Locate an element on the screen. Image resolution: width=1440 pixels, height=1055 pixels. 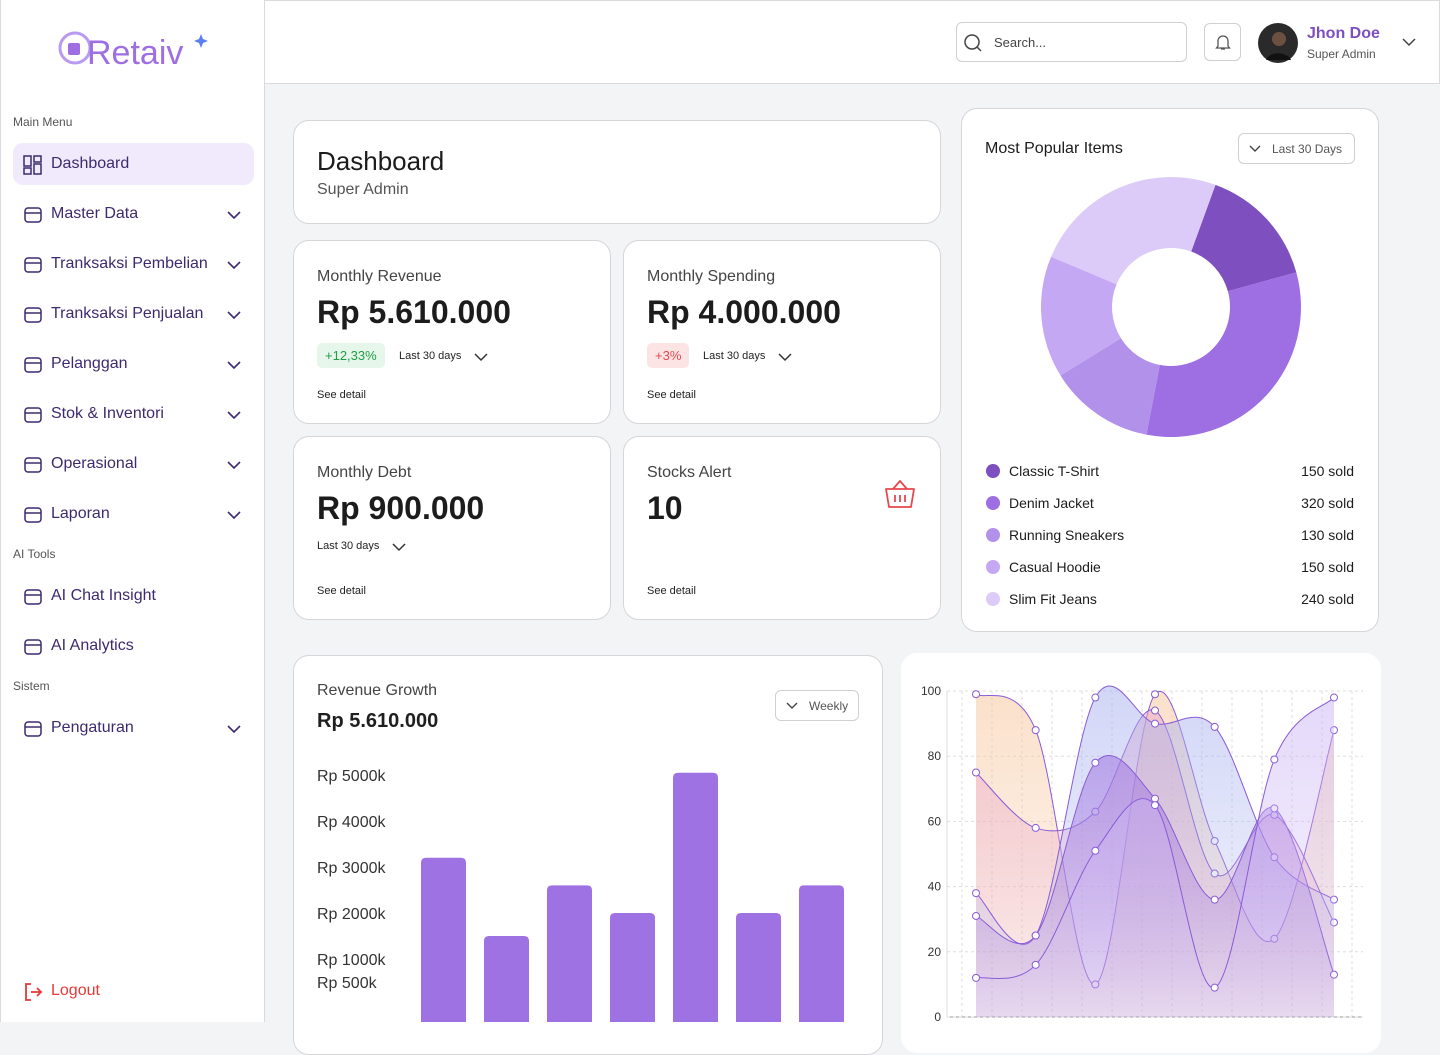
menu-item: Operasional is located at coordinates (133, 464).